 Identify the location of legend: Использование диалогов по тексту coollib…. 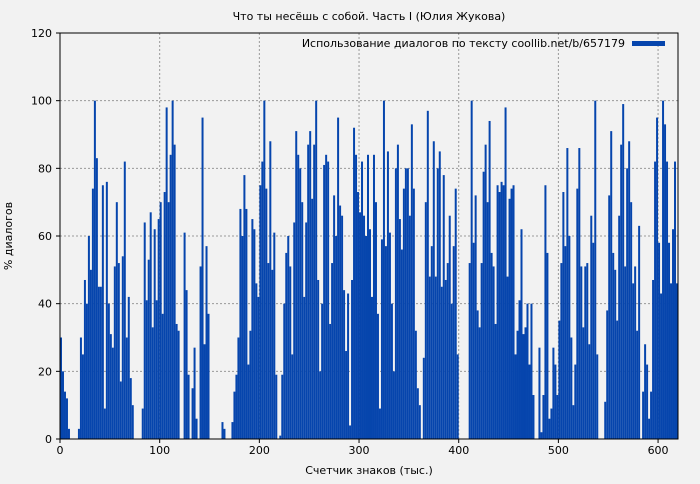
(483, 43).